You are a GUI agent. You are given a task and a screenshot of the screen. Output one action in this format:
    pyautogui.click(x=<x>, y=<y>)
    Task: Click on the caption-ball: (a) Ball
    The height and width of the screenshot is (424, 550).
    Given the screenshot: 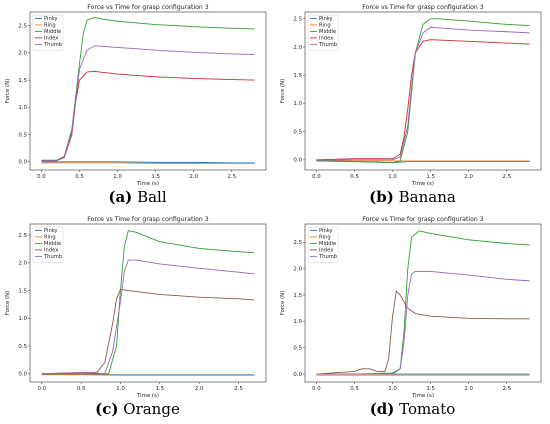 What is the action you would take?
    pyautogui.click(x=137, y=197)
    